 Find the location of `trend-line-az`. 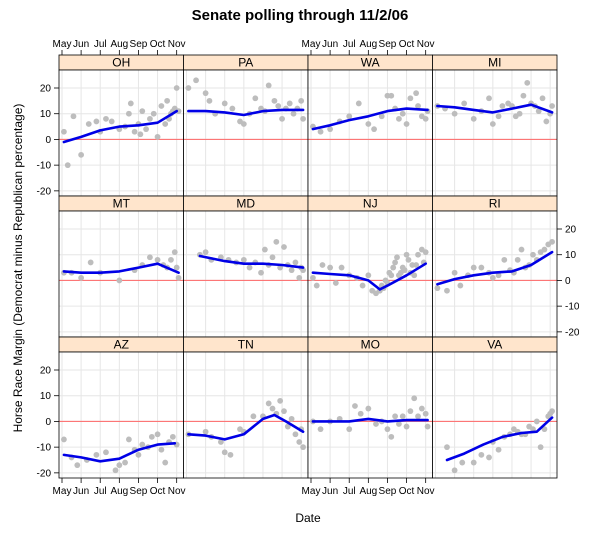

trend-line-az is located at coordinates (119, 452).